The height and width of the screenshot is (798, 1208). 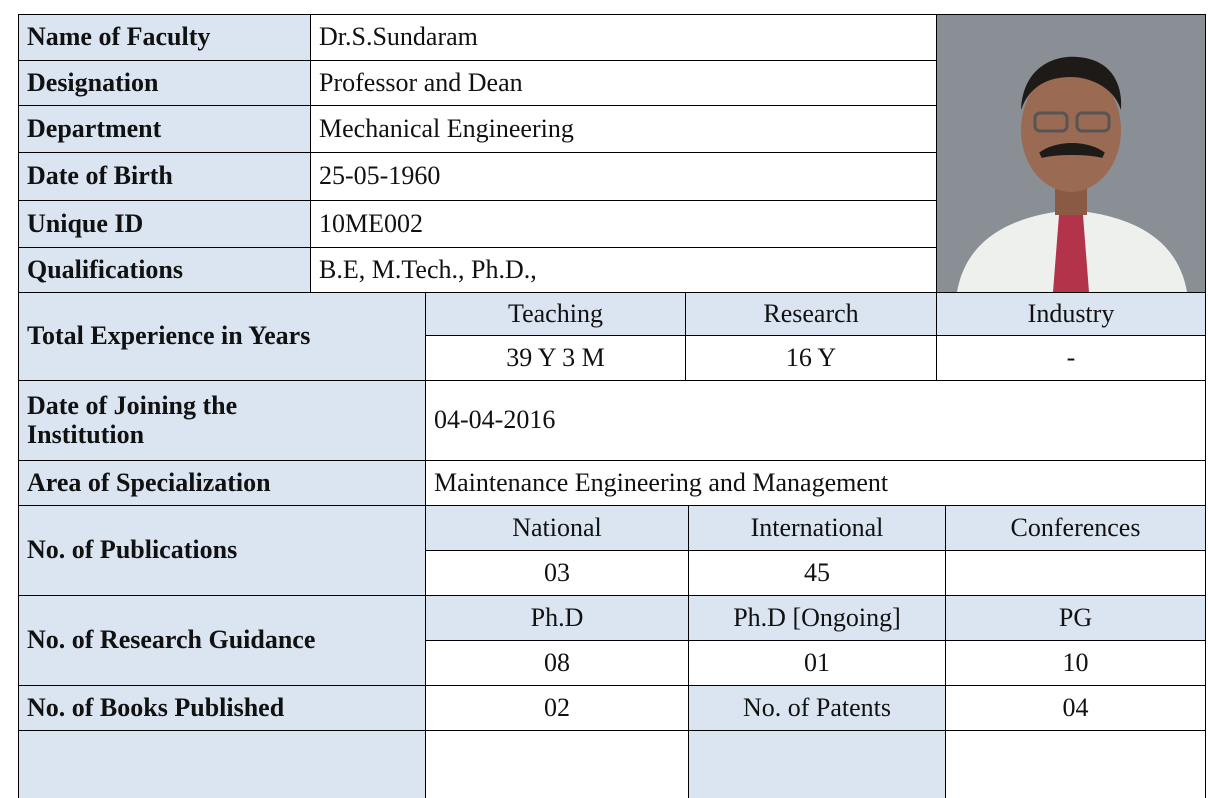 I want to click on label-cell: Department, so click(x=164, y=129).